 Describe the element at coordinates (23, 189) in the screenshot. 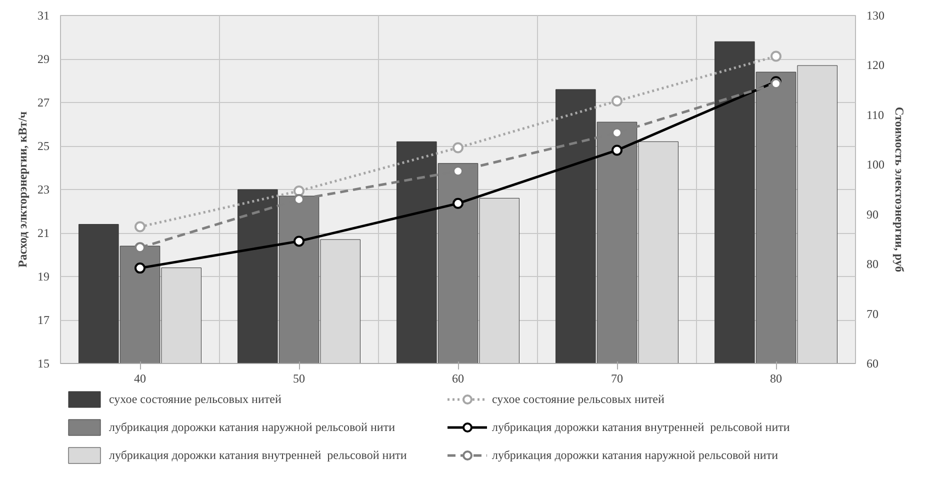

I see `y-axis-title: Расход элкторэнергии, кВт/ч` at that location.